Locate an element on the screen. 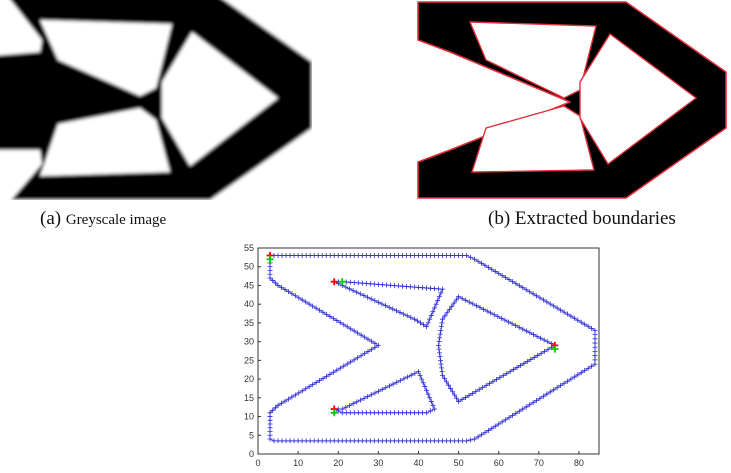  y-tick-label: 25 is located at coordinates (249, 360).